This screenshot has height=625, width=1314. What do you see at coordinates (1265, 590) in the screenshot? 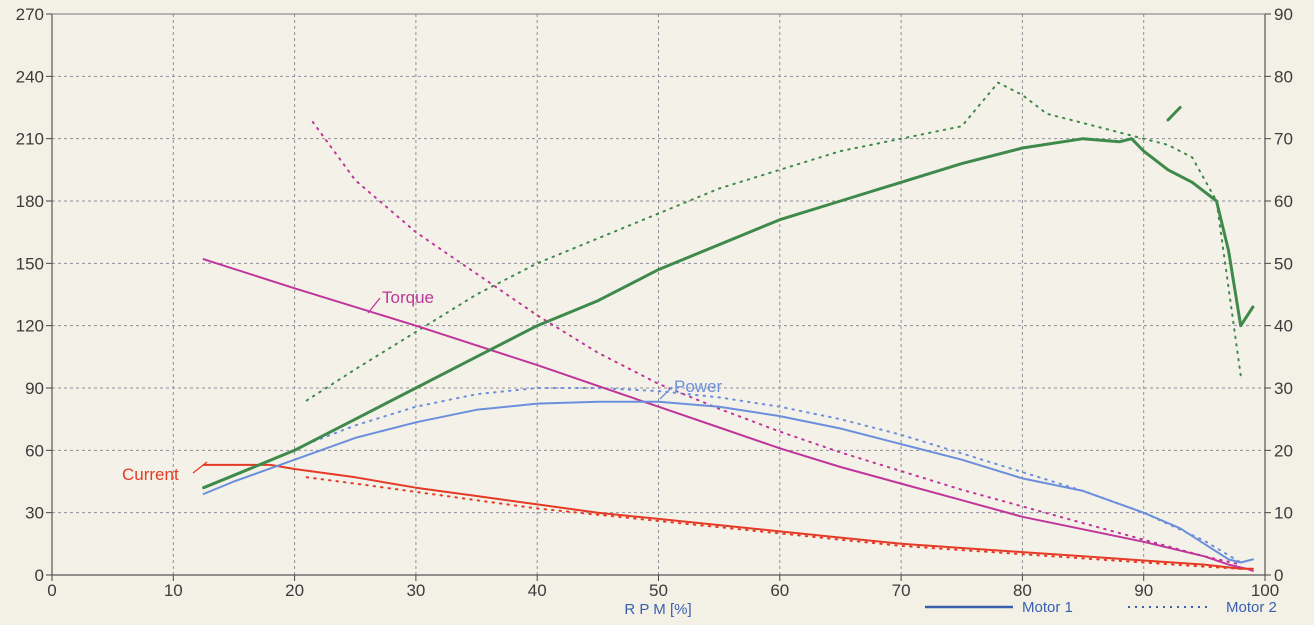
I see `x-tick-label: 100` at bounding box center [1265, 590].